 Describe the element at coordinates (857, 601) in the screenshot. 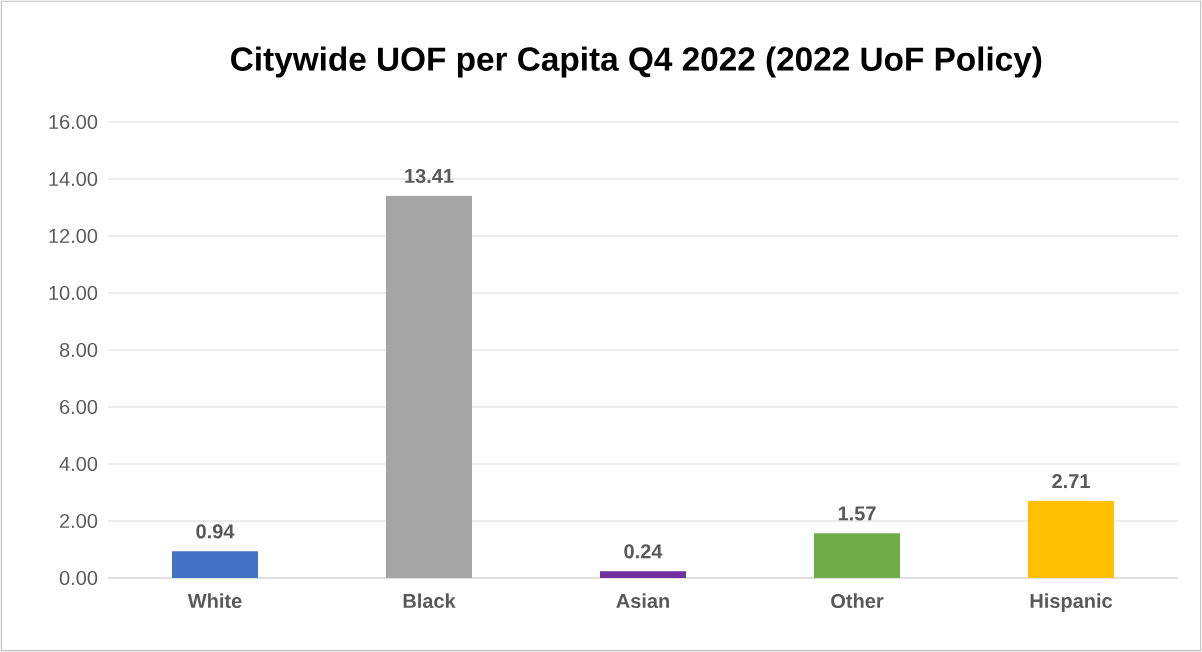

I see `x-tick-label: Other` at that location.